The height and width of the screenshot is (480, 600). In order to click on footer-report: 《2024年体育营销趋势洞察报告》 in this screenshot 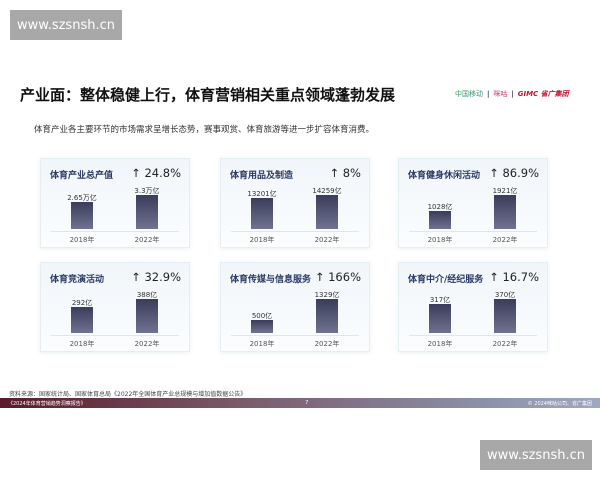, I will do `click(47, 403)`.